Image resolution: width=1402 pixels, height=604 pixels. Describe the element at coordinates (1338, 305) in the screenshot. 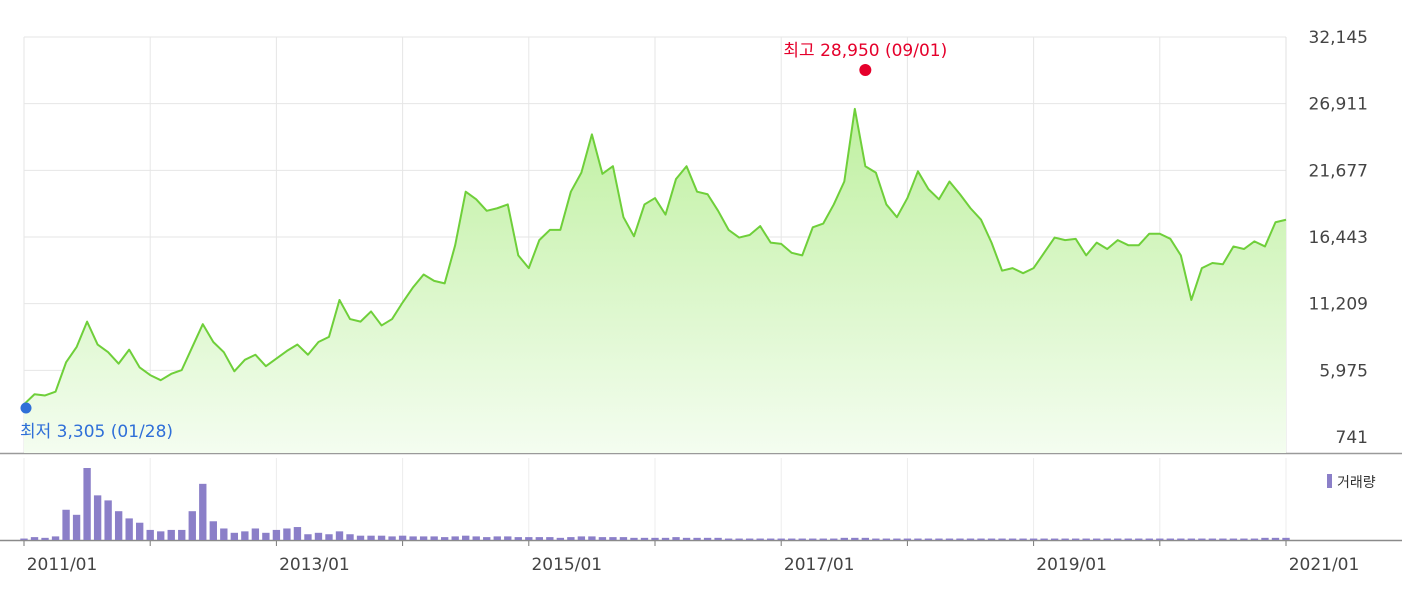

I see `y-tick-label: 11,209` at that location.